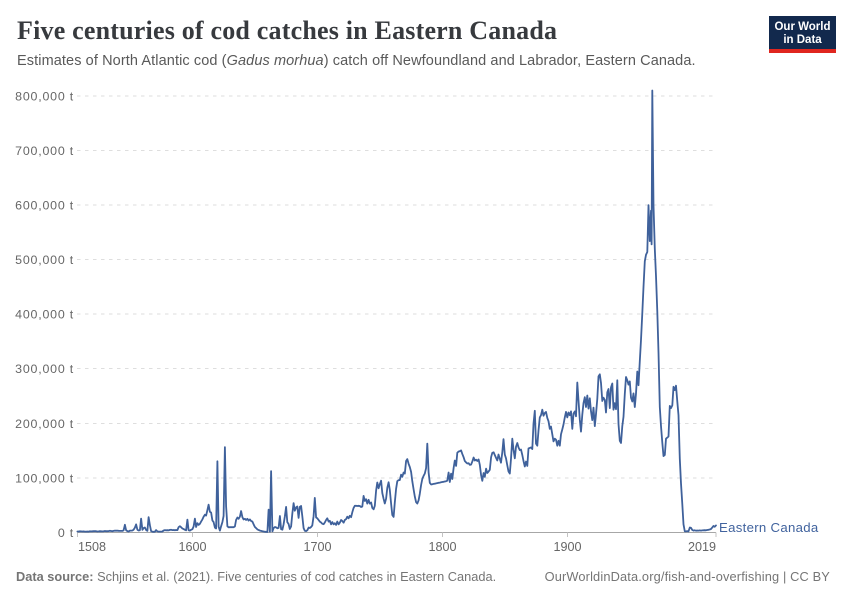 The height and width of the screenshot is (600, 850). Describe the element at coordinates (317, 547) in the screenshot. I see `svg-text: 1700` at that location.